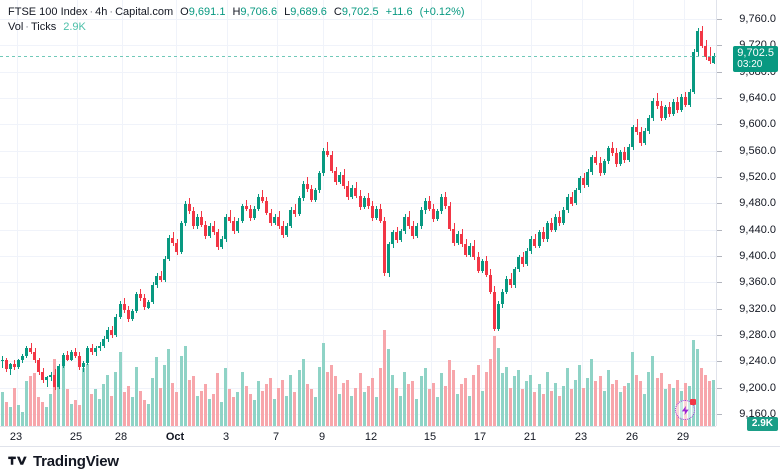 The height and width of the screenshot is (470, 780). What do you see at coordinates (184, 12) in the screenshot?
I see `open-label: O` at bounding box center [184, 12].